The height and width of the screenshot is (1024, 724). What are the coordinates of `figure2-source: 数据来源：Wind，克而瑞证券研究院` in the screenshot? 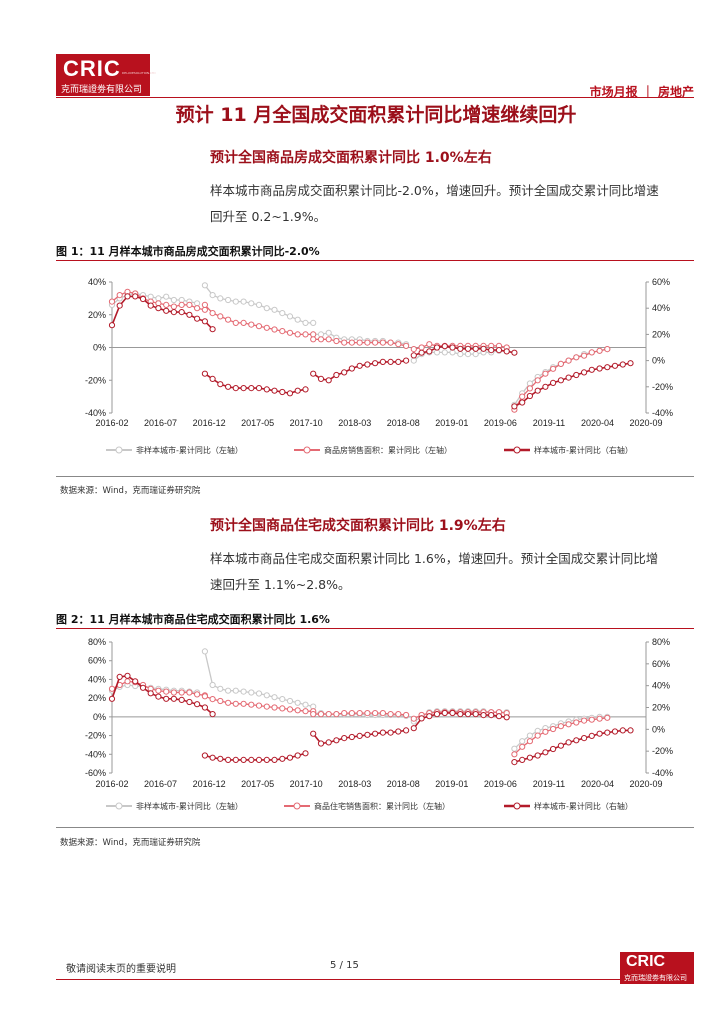 It's located at (130, 843).